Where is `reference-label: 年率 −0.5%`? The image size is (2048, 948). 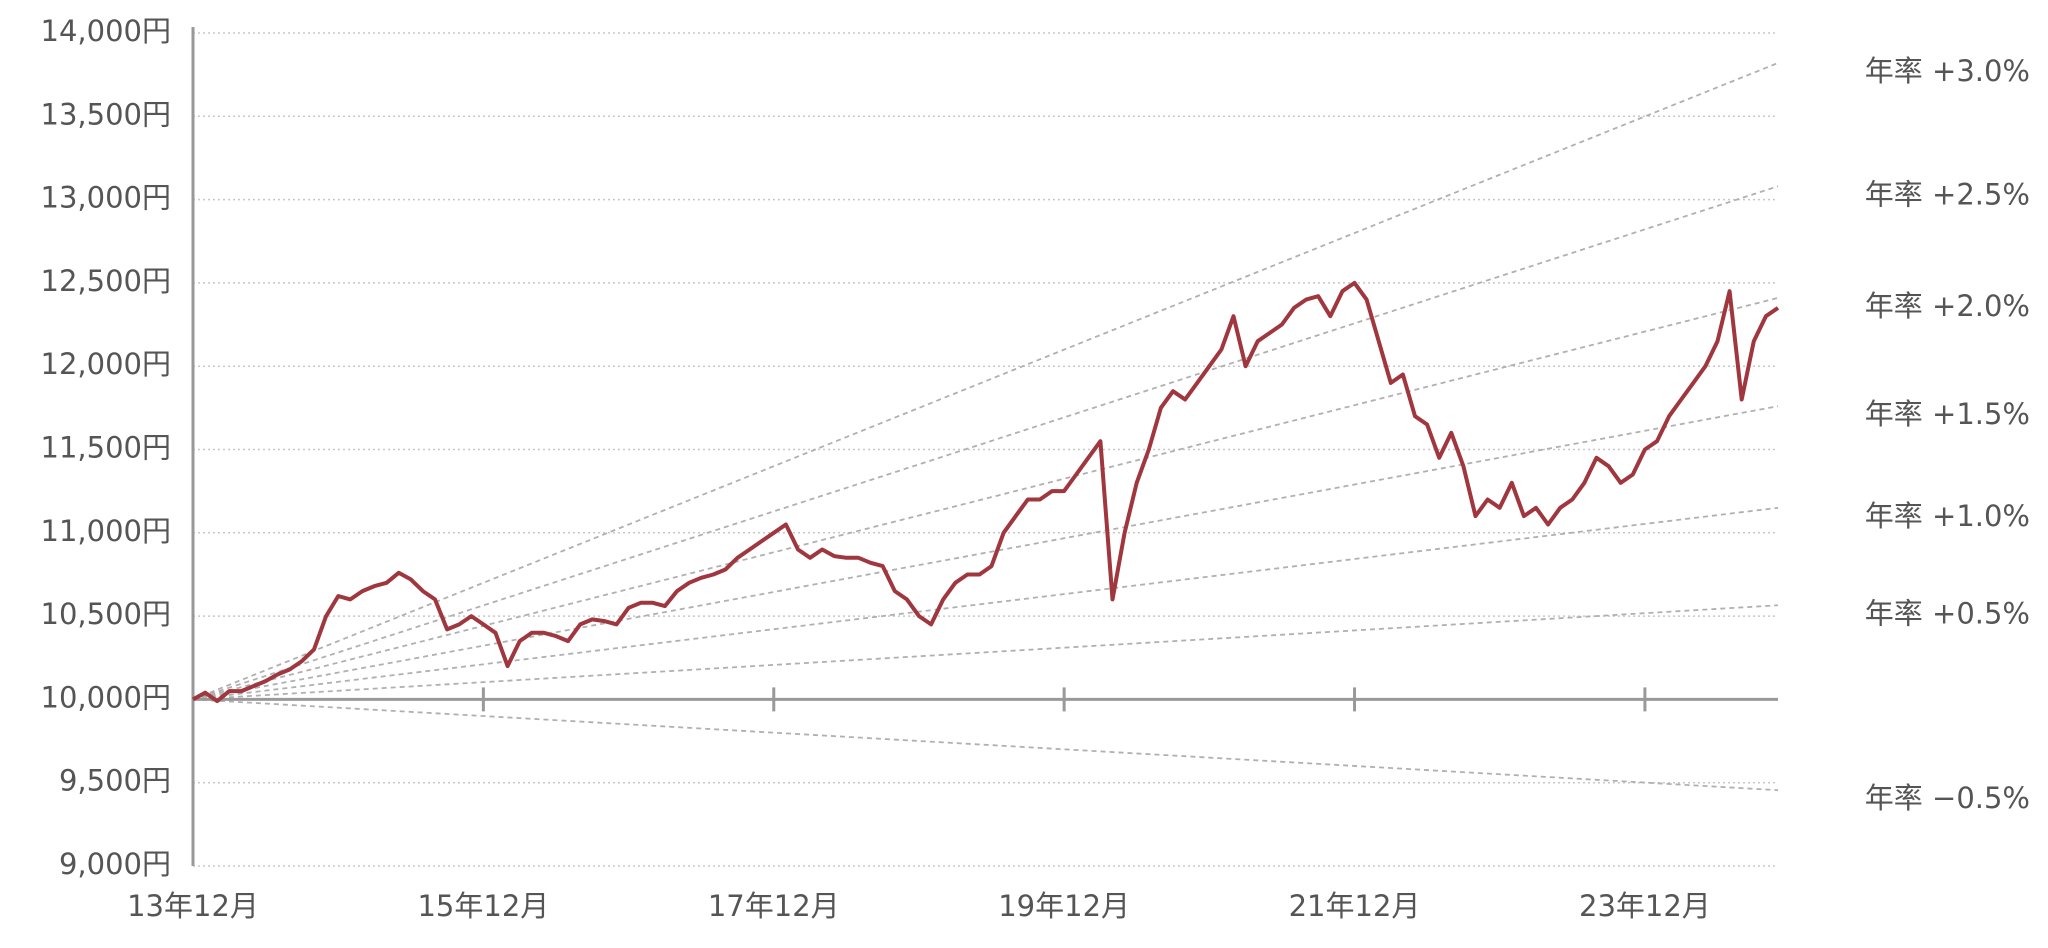 reference-label: 年率 −0.5% is located at coordinates (1947, 798).